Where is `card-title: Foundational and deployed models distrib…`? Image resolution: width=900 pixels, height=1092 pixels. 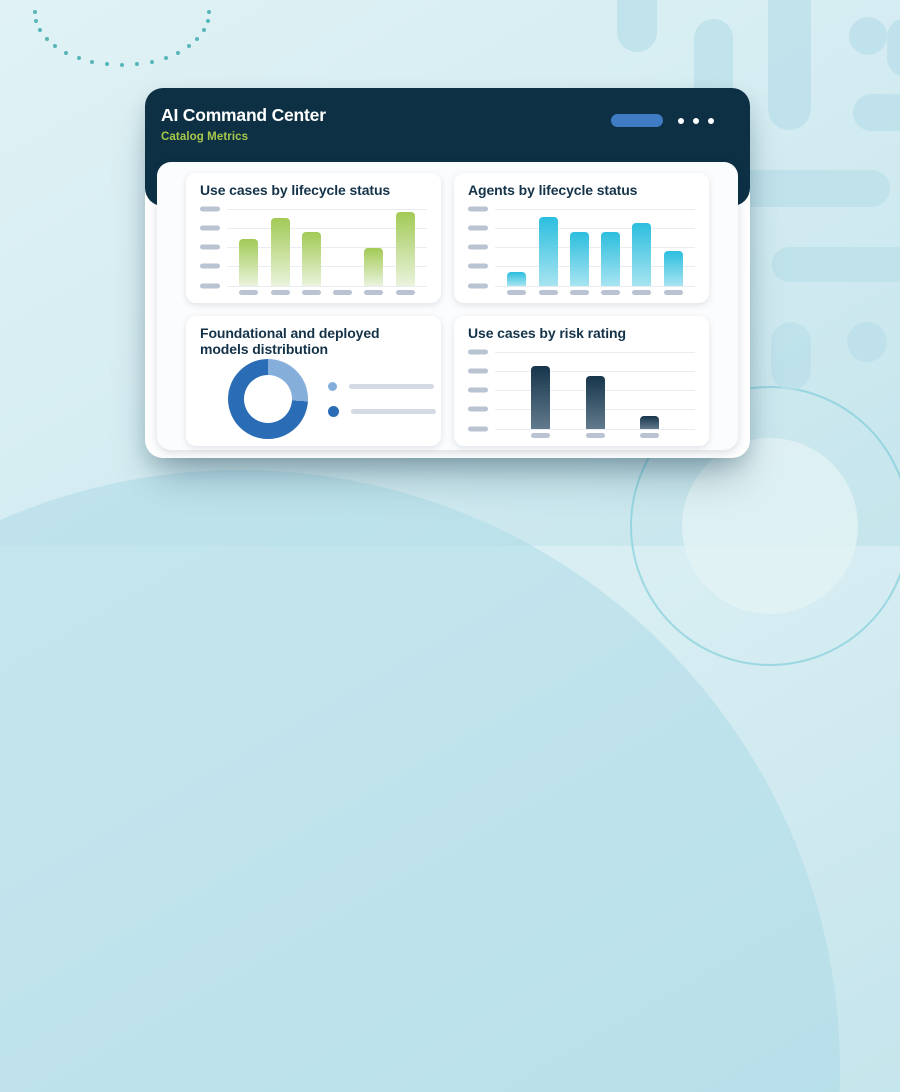 card-title: Foundational and deployed models distrib… is located at coordinates (290, 341).